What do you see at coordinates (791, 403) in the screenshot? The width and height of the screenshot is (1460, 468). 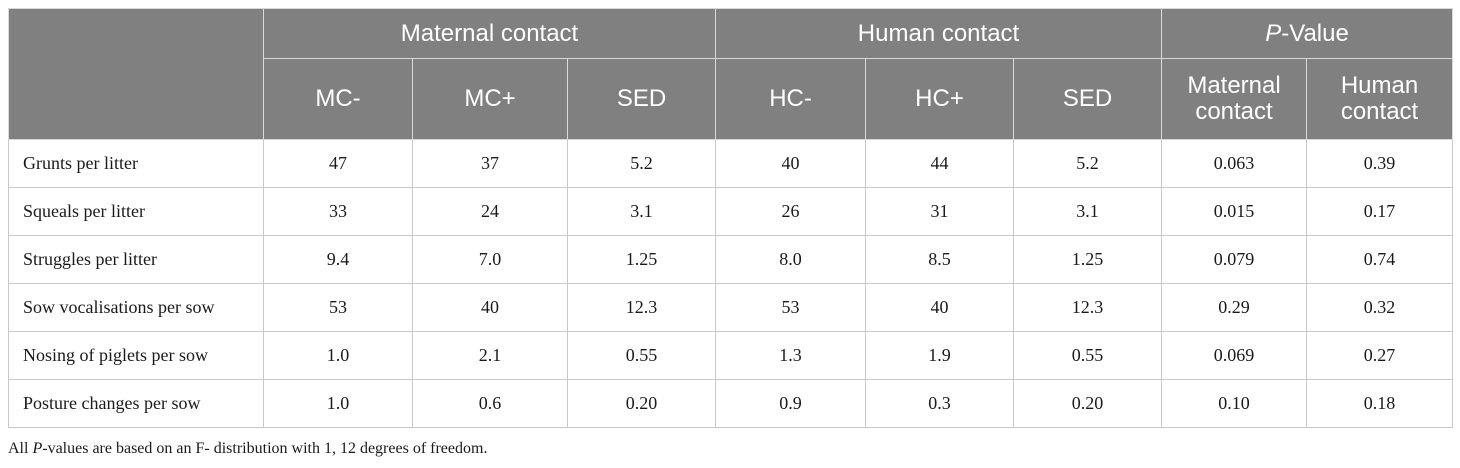 I see `cell-hc-minus: 0.9` at bounding box center [791, 403].